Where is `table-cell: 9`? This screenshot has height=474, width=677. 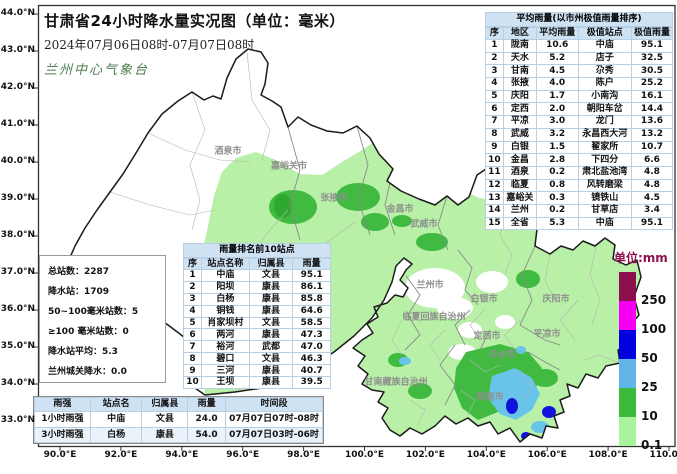
table-cell: 9 is located at coordinates (192, 371).